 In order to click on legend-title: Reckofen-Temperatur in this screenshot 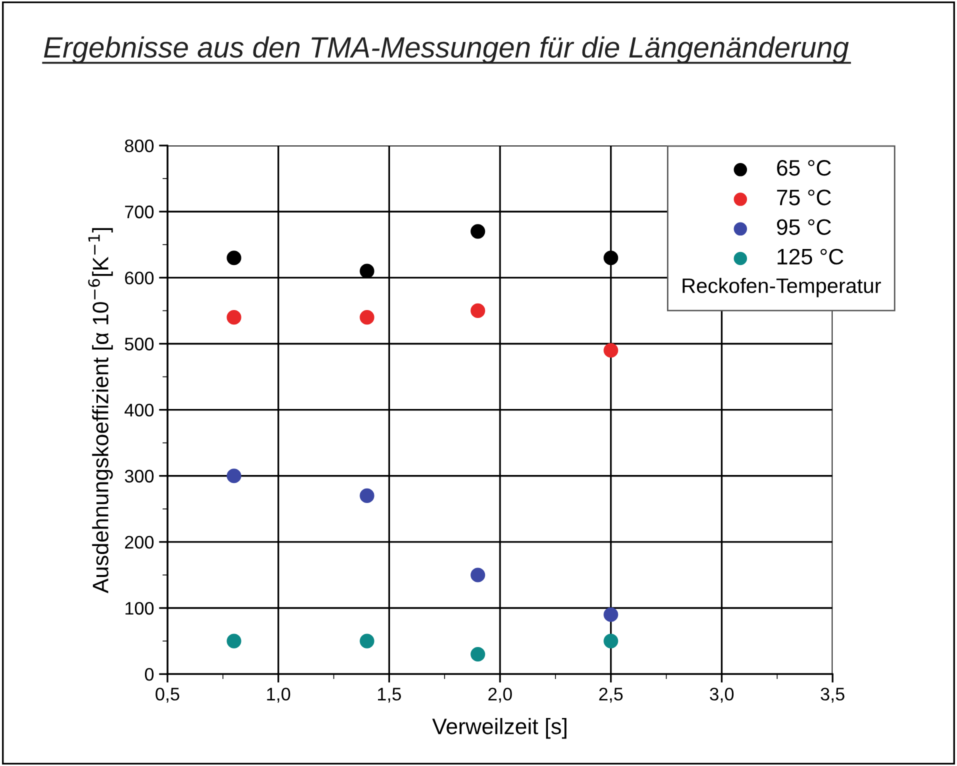, I will do `click(781, 288)`.